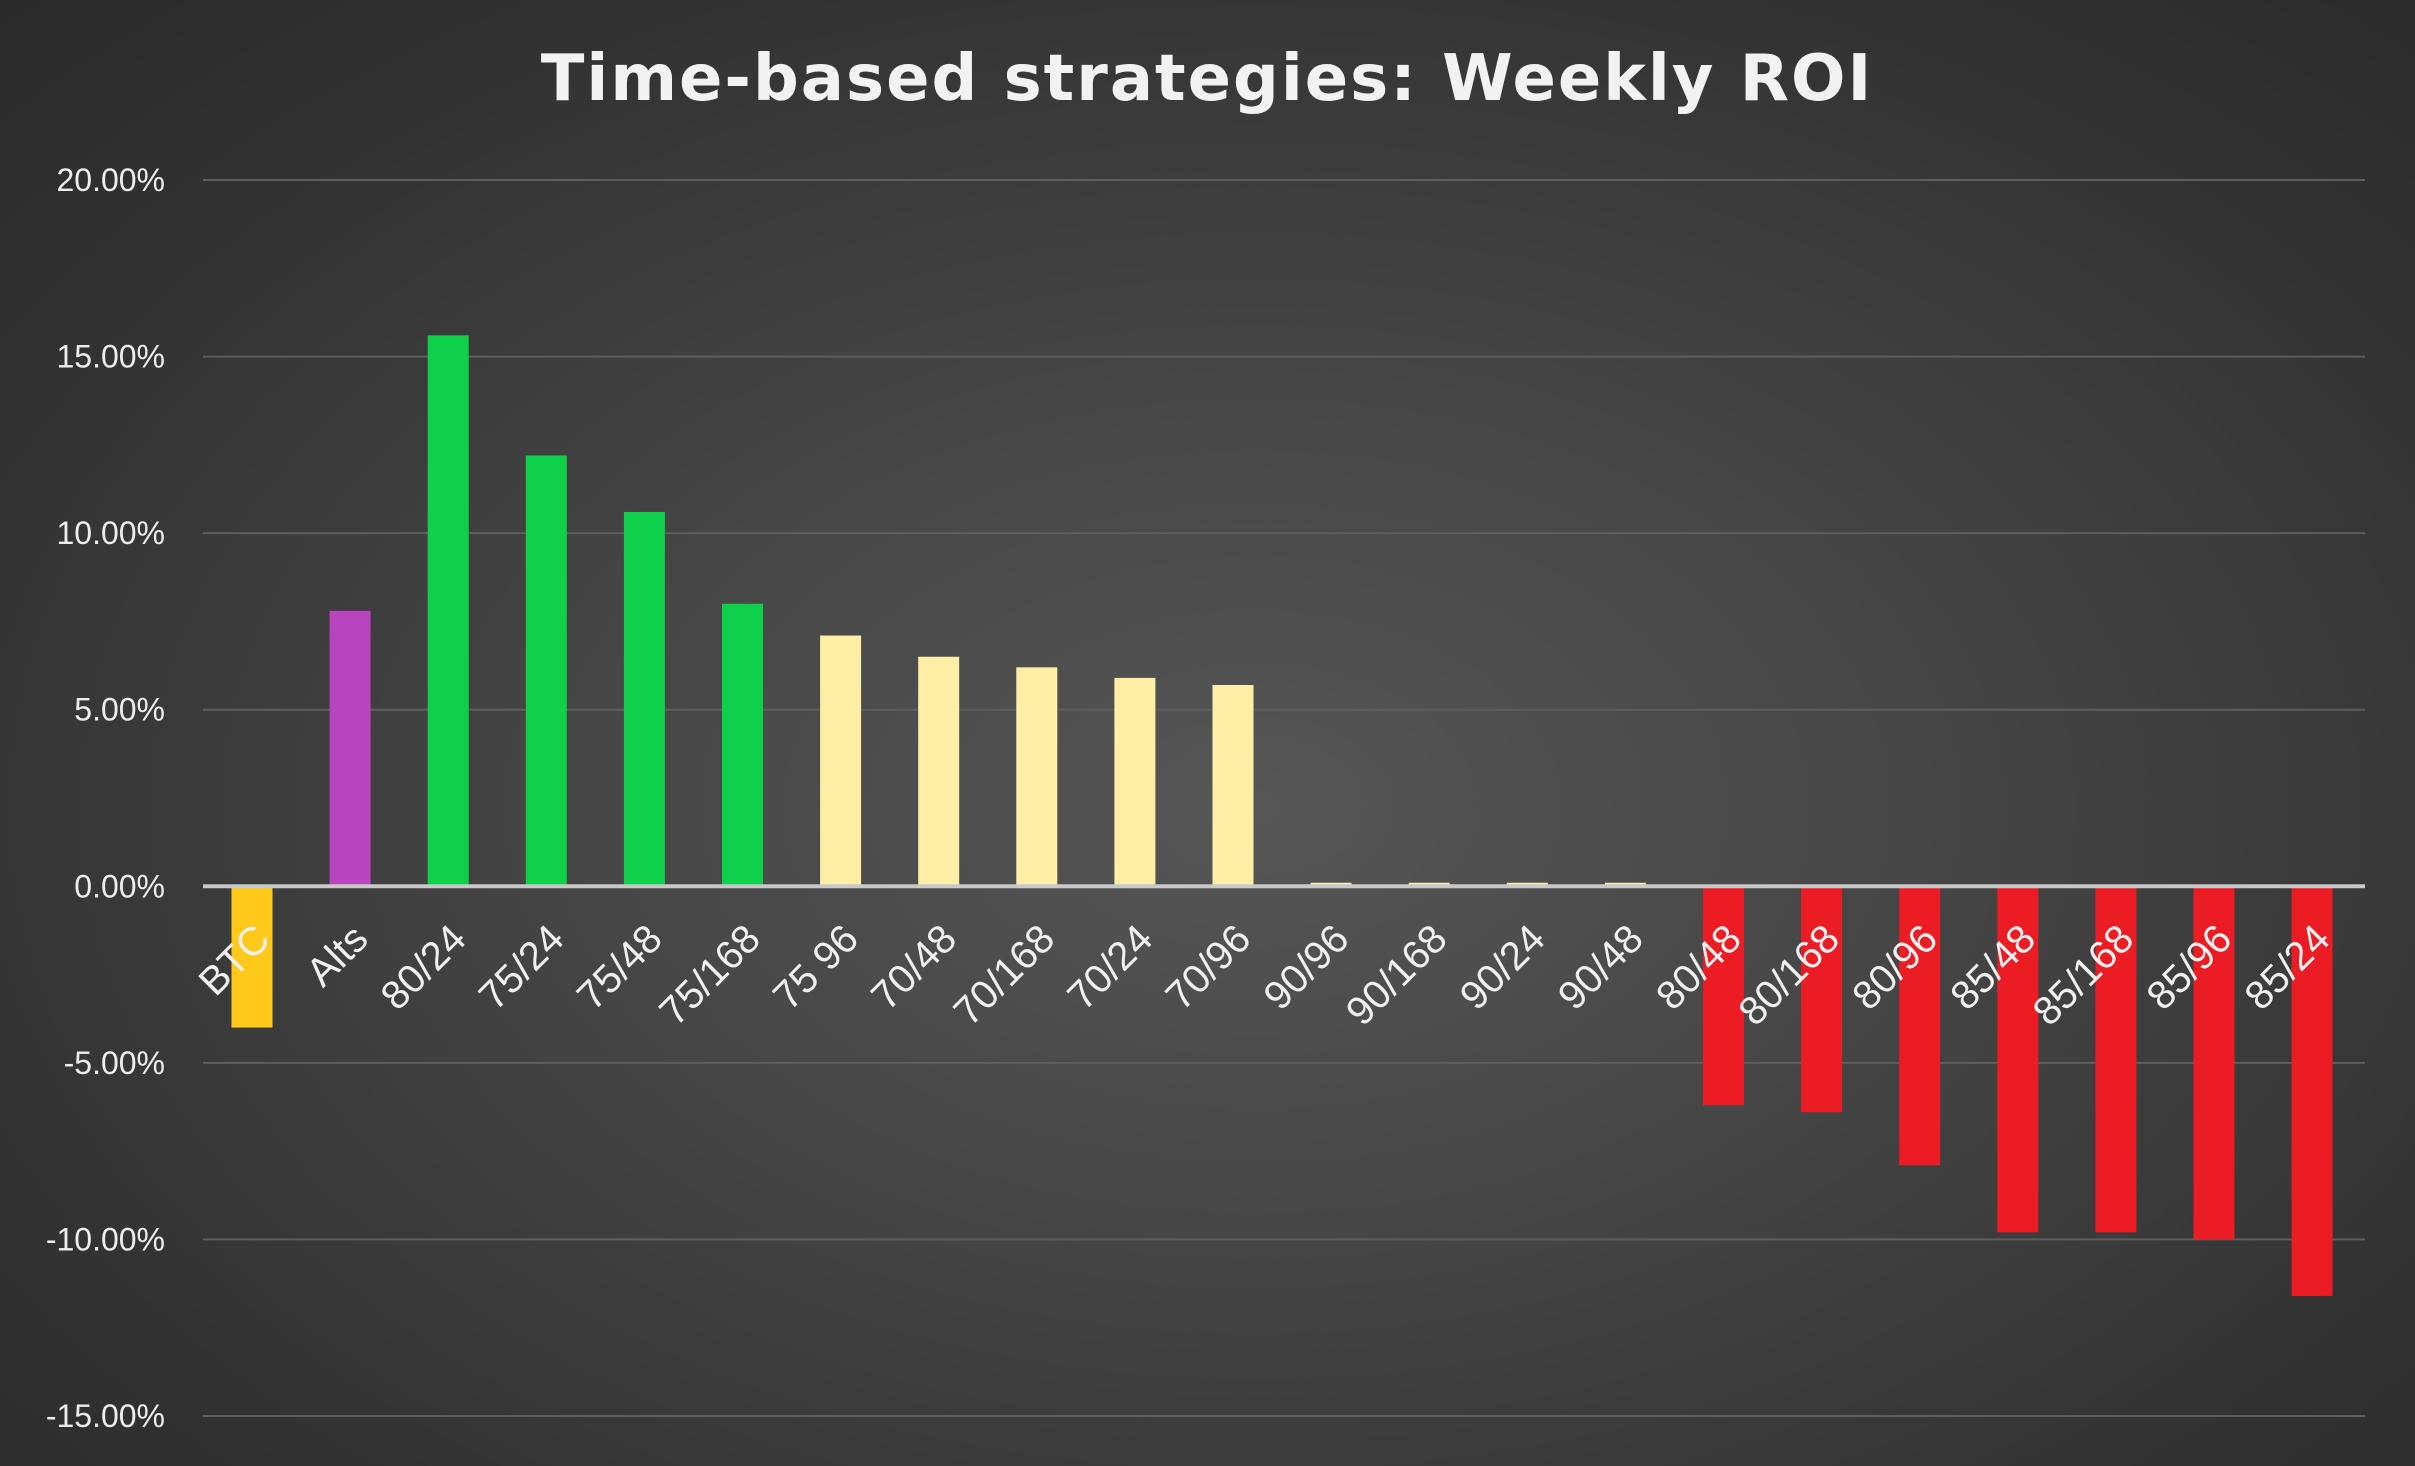 Image resolution: width=2415 pixels, height=1466 pixels. What do you see at coordinates (1397, 976) in the screenshot?
I see `x-tick-label: 90/168` at bounding box center [1397, 976].